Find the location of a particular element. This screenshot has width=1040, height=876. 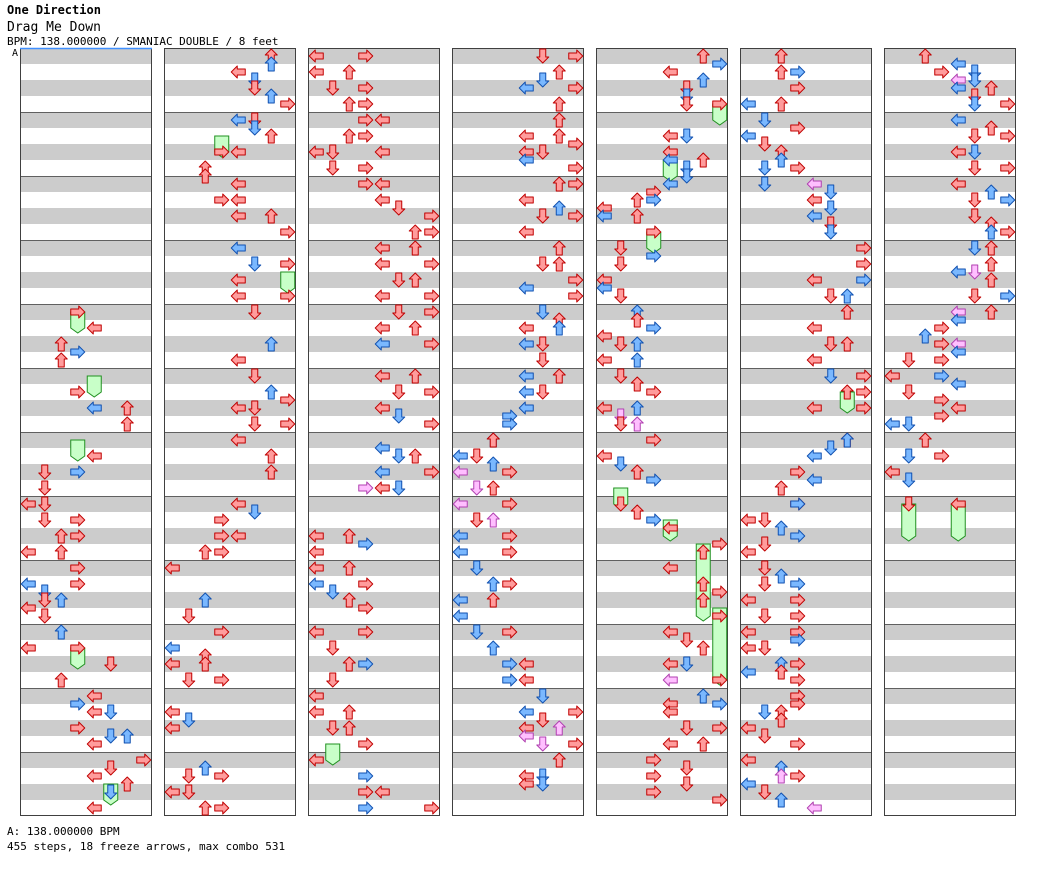

chart-column is located at coordinates (86, 432).